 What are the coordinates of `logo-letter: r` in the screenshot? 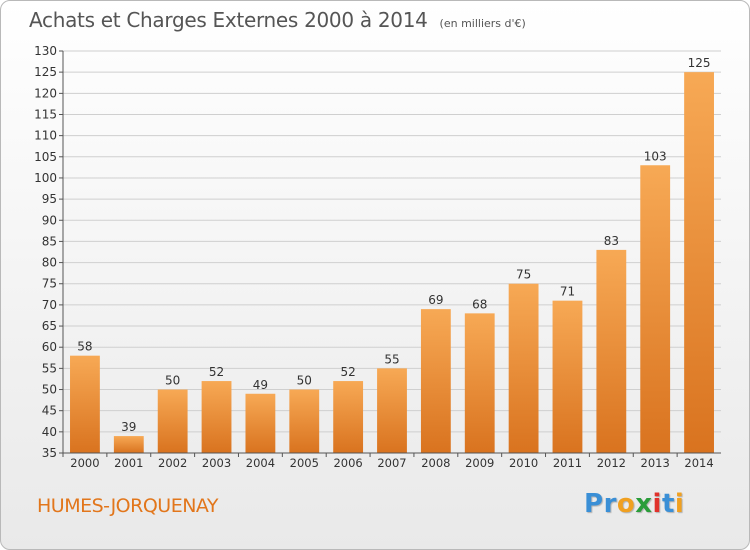 It's located at (610, 504).